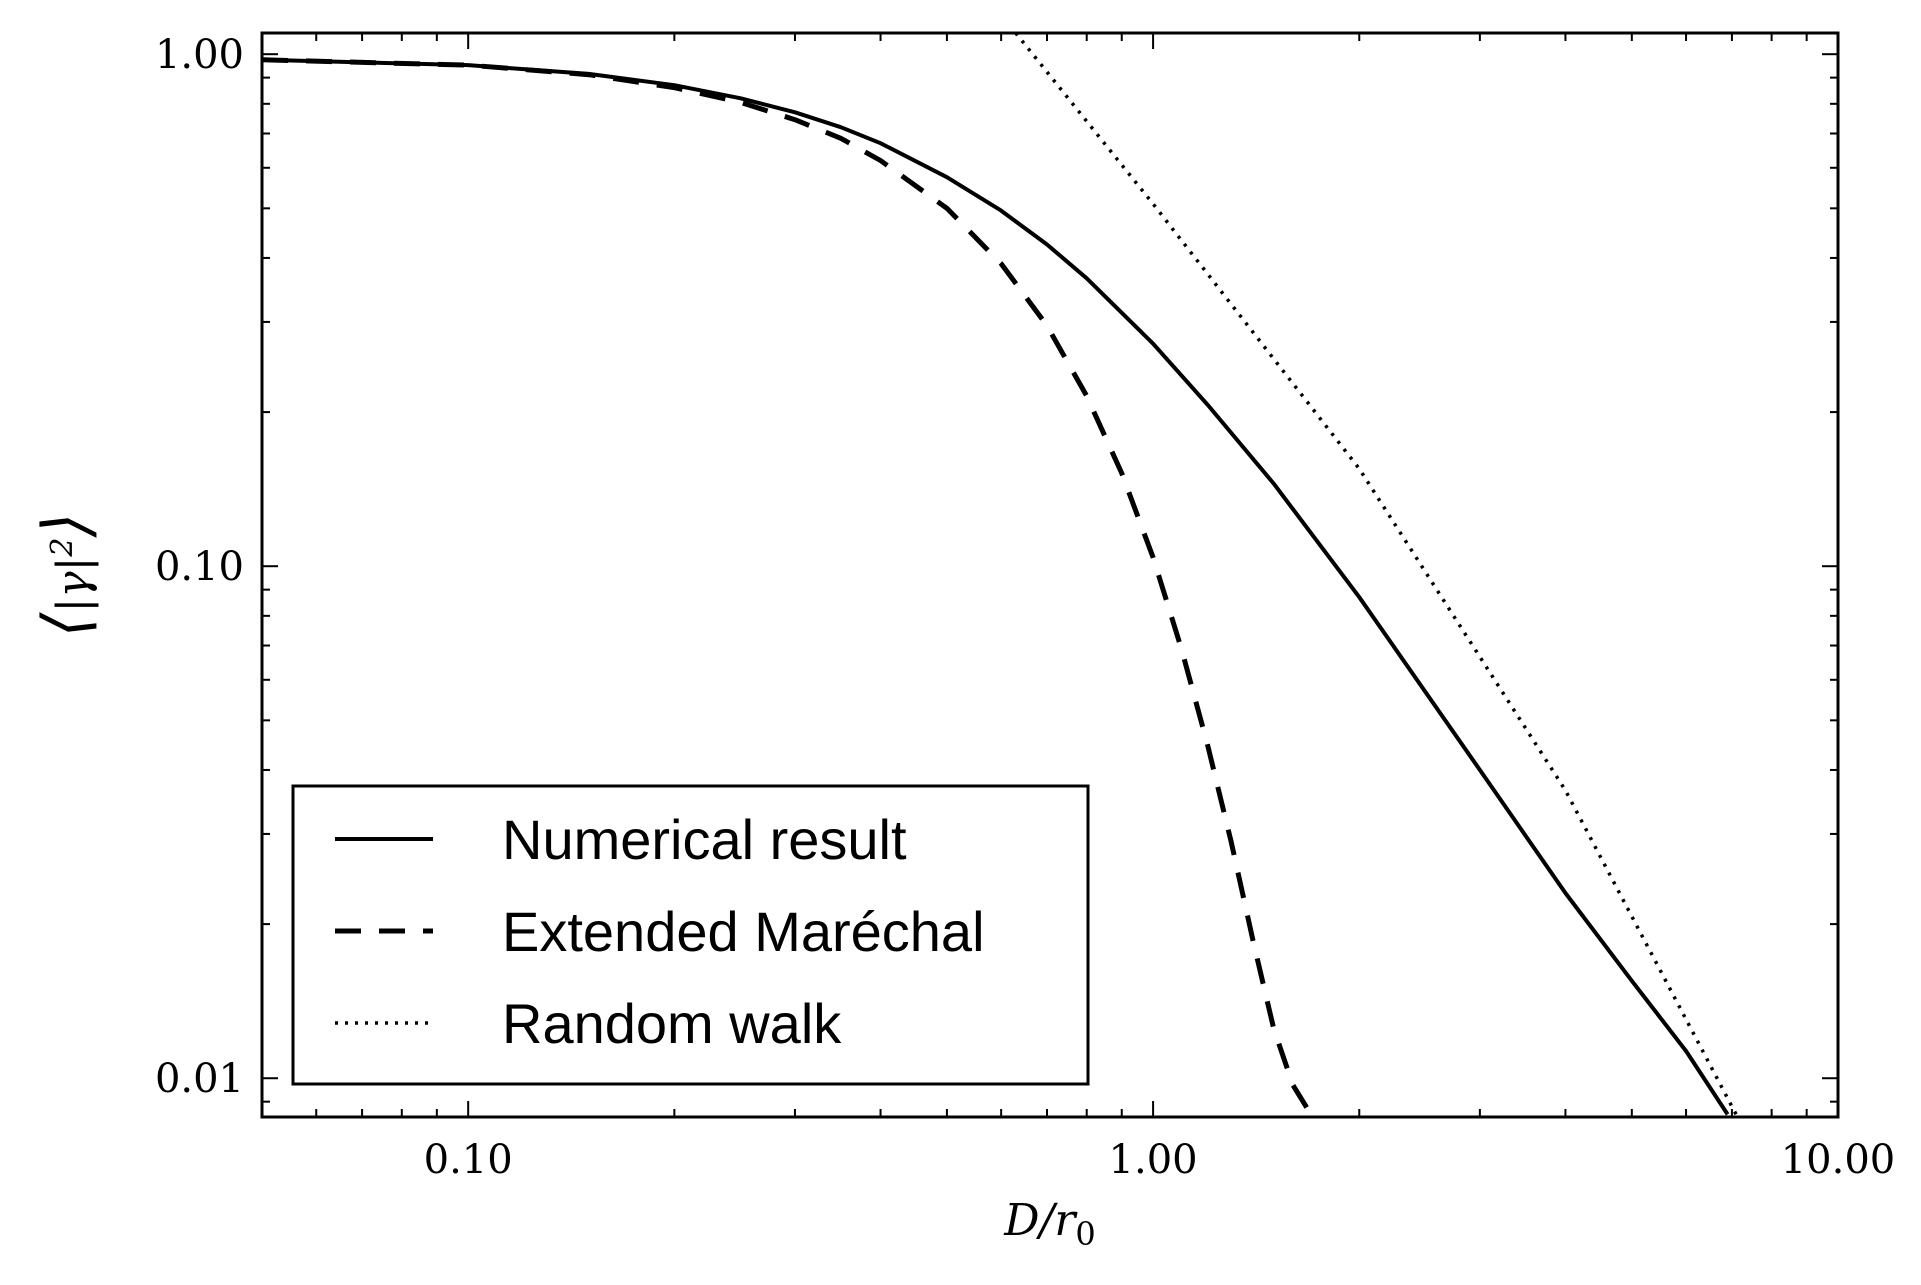 The height and width of the screenshot is (1285, 1921). Describe the element at coordinates (73, 605) in the screenshot. I see `y-axis-title-bar-left: |` at that location.